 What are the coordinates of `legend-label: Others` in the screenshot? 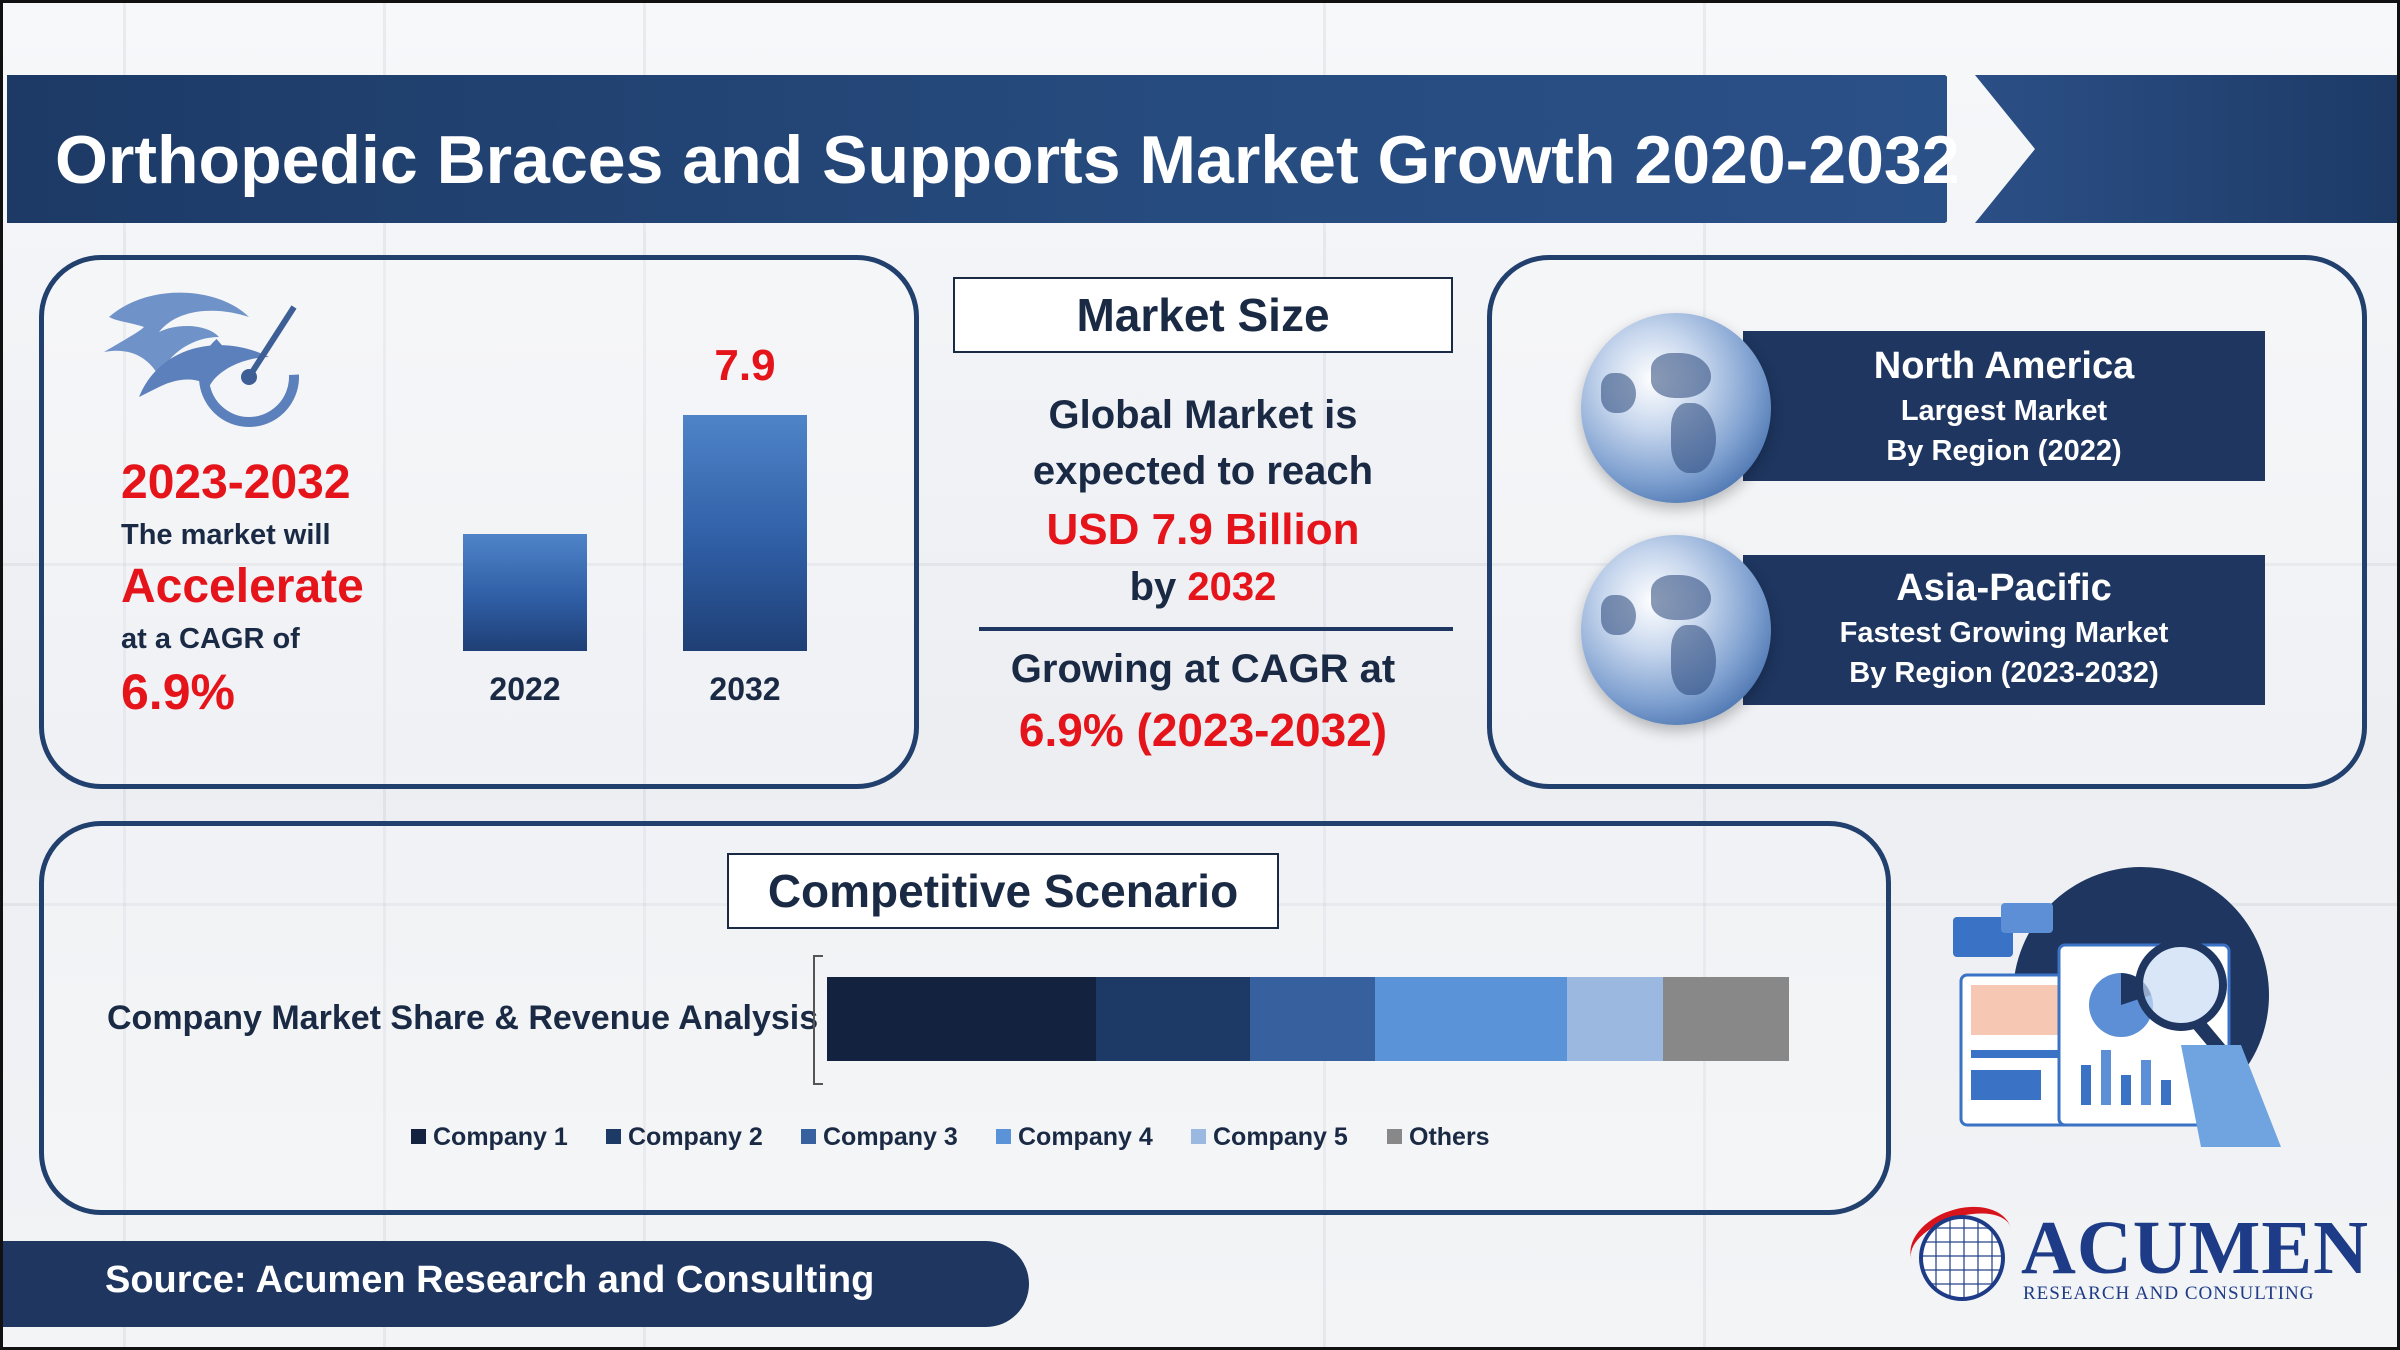 It's located at (1449, 1137).